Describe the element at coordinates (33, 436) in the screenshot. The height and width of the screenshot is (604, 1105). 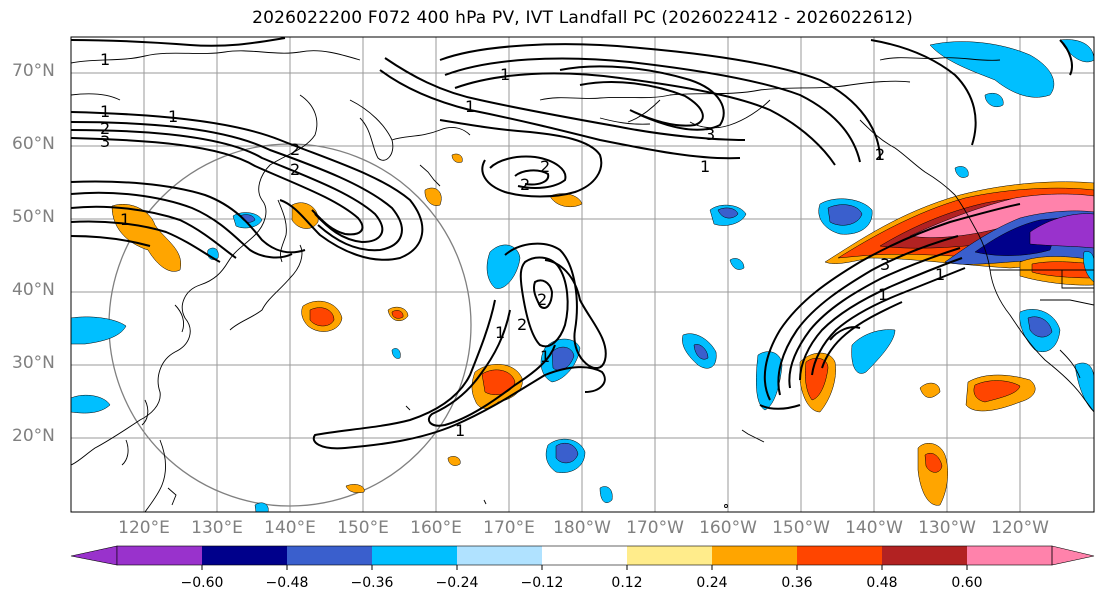
I see `lat-label-20n: 20°N` at that location.